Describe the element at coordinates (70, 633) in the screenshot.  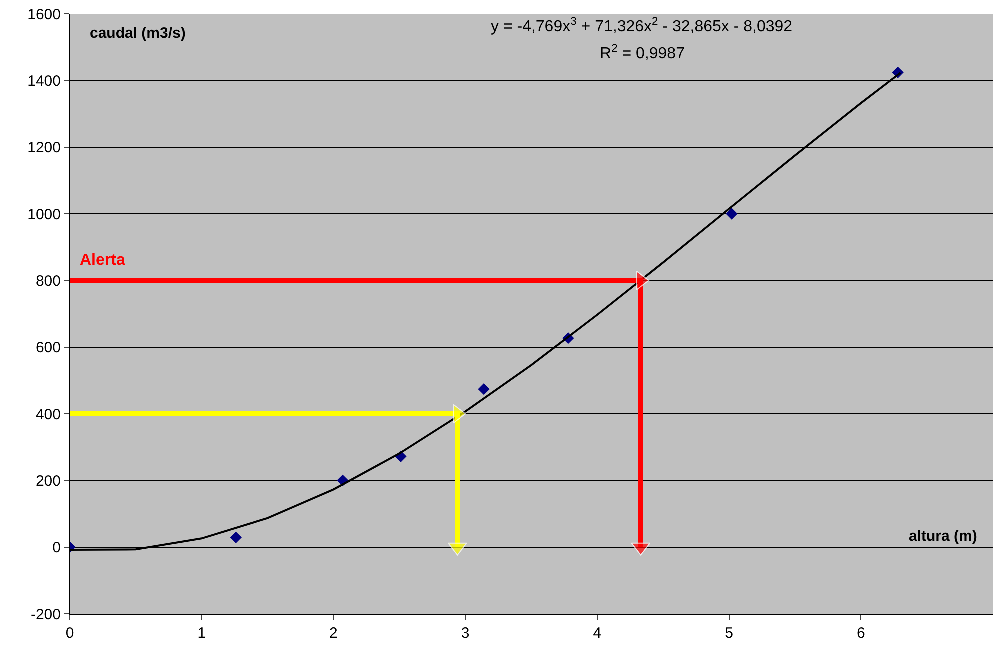
I see `x-tick-label: 0` at that location.